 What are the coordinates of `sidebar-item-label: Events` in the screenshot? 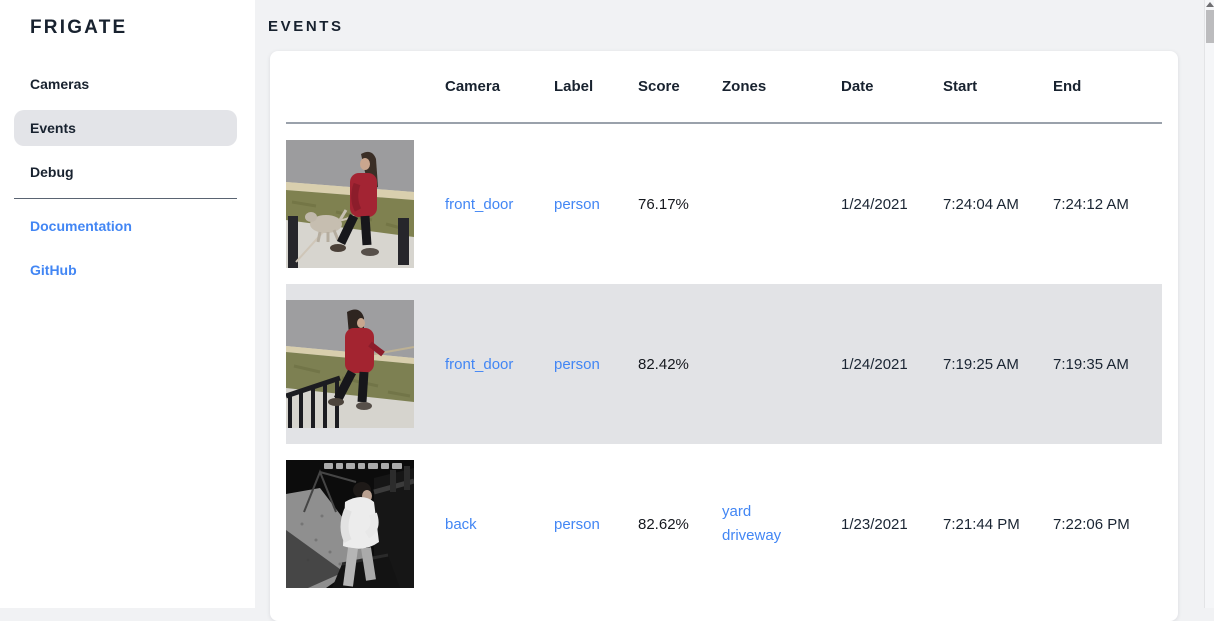 It's located at (53, 128).